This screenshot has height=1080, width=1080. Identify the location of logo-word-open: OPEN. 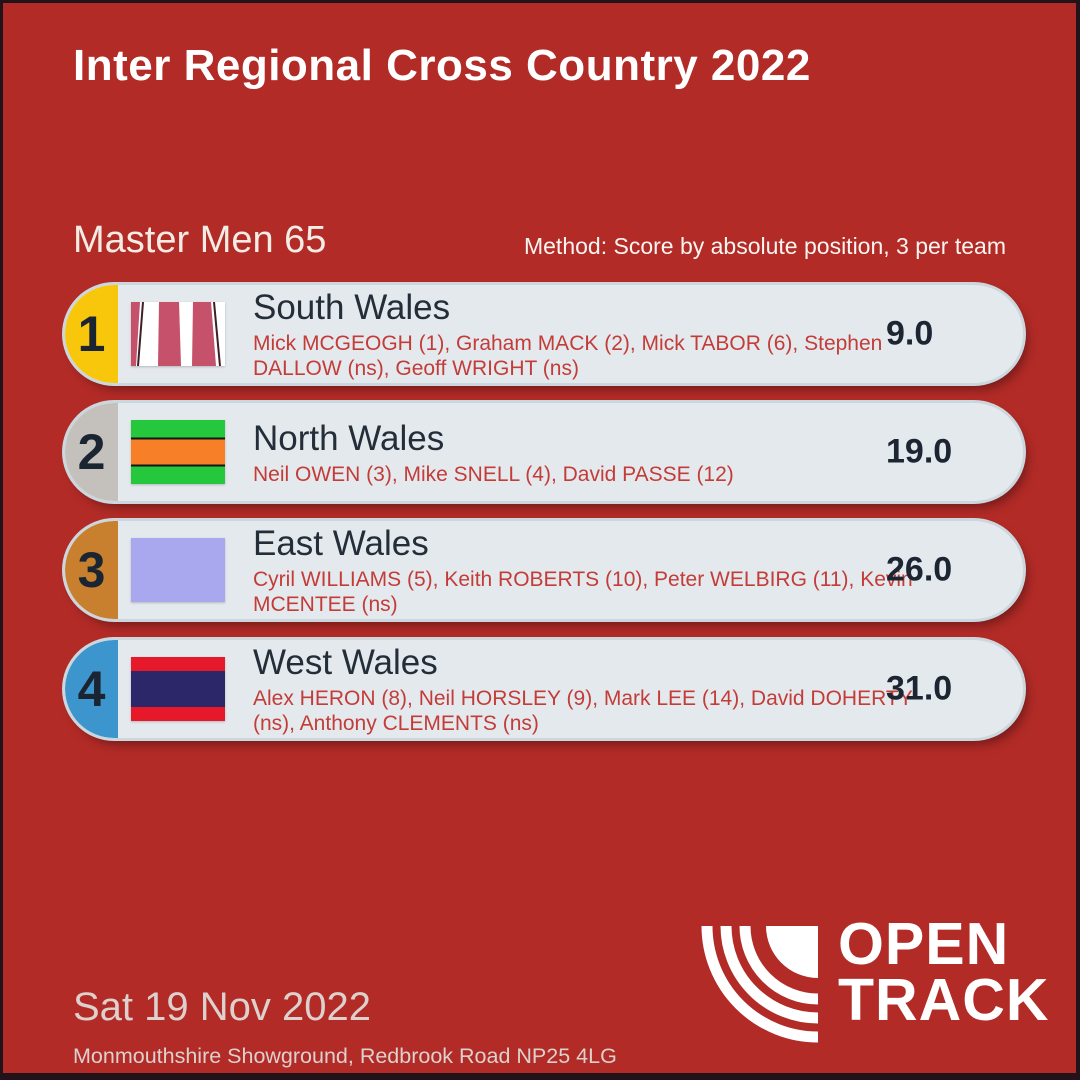
(924, 944).